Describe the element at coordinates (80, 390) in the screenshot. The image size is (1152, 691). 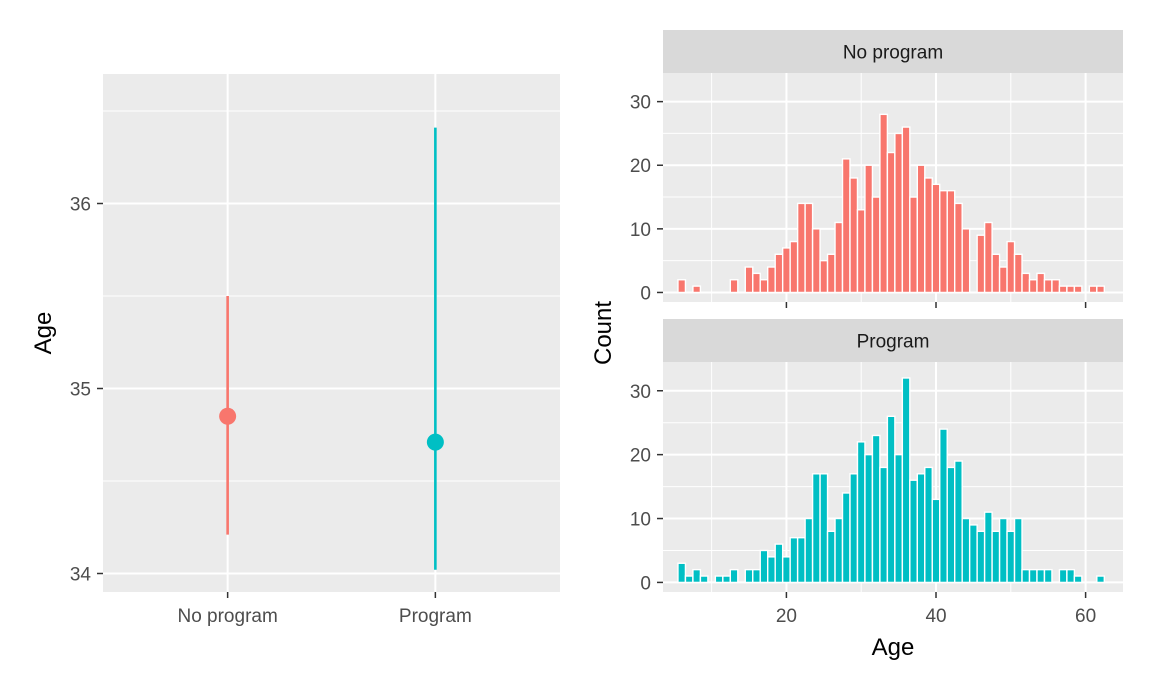
I see `y-tick-label: 35` at that location.